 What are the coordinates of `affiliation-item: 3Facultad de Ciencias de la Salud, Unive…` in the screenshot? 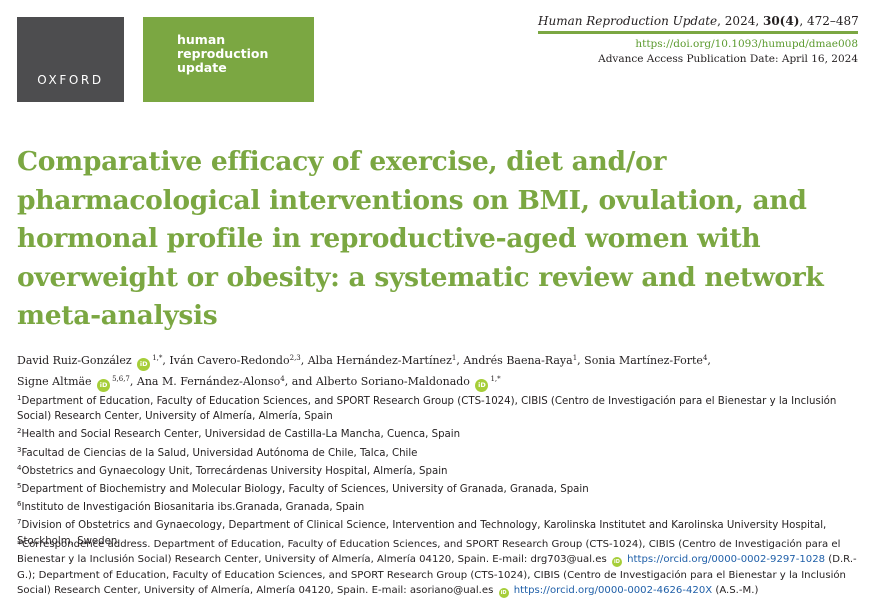 It's located at (439, 452).